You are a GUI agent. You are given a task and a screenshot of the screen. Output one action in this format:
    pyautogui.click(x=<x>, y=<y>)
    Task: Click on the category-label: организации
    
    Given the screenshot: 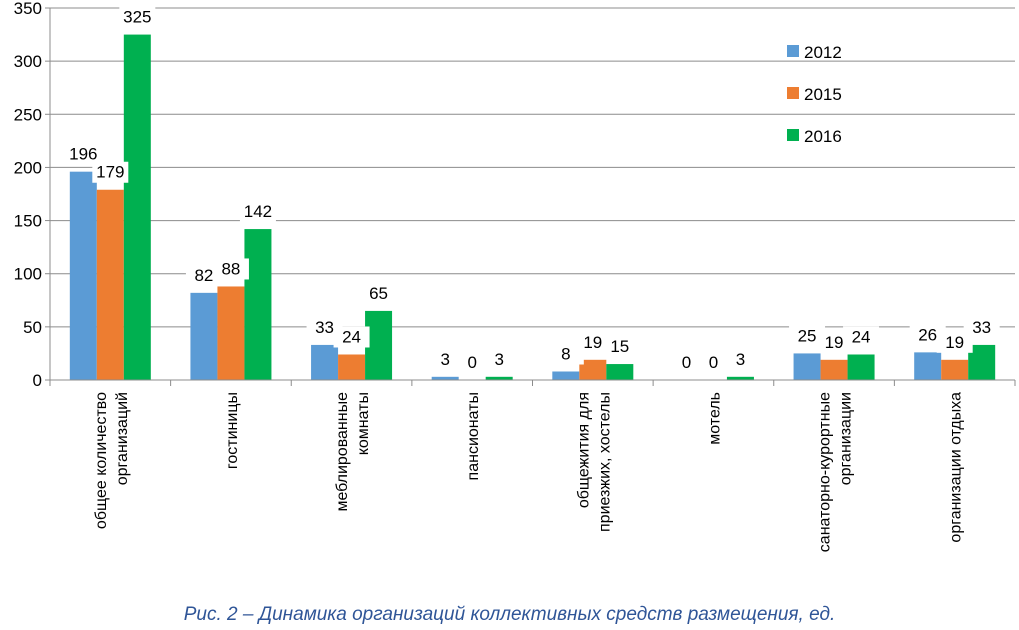 What is the action you would take?
    pyautogui.click(x=846, y=438)
    